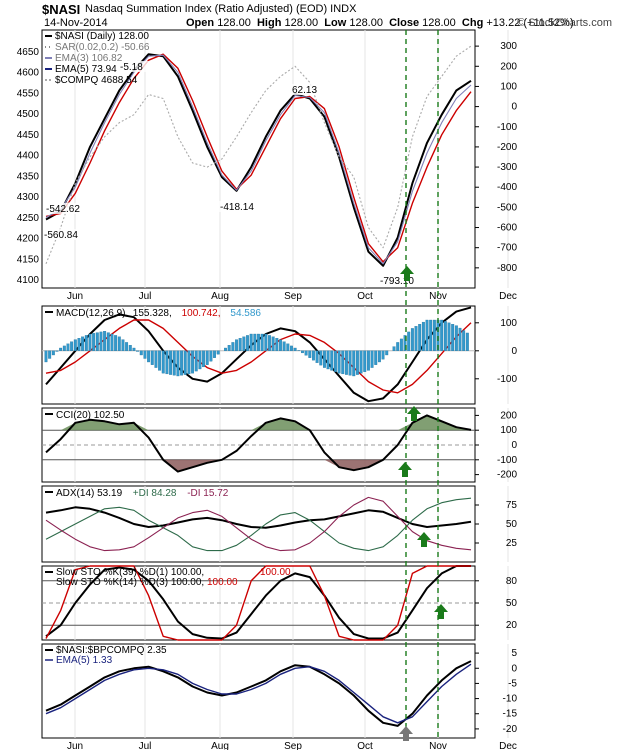 The image size is (620, 750). Describe the element at coordinates (28, 93) in the screenshot. I see `left-axis-tick-label: 4550` at that location.